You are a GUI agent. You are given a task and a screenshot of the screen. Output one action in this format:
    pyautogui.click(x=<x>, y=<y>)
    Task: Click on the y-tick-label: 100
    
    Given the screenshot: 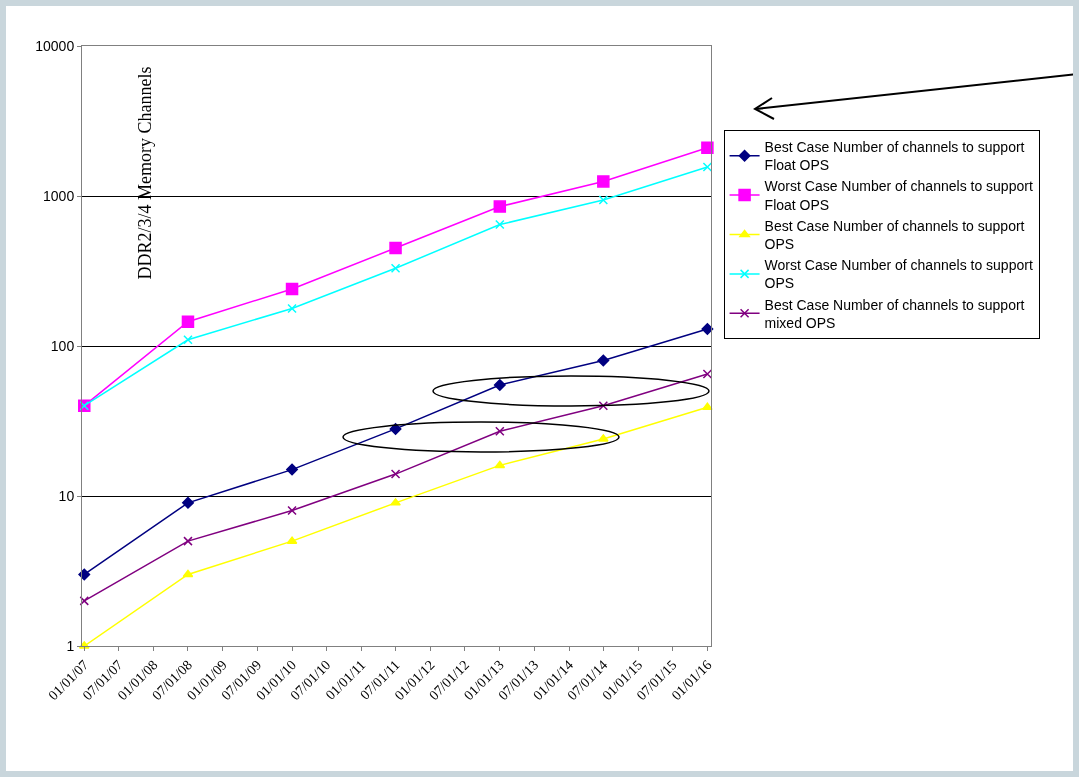 What is the action you would take?
    pyautogui.click(x=62, y=345)
    